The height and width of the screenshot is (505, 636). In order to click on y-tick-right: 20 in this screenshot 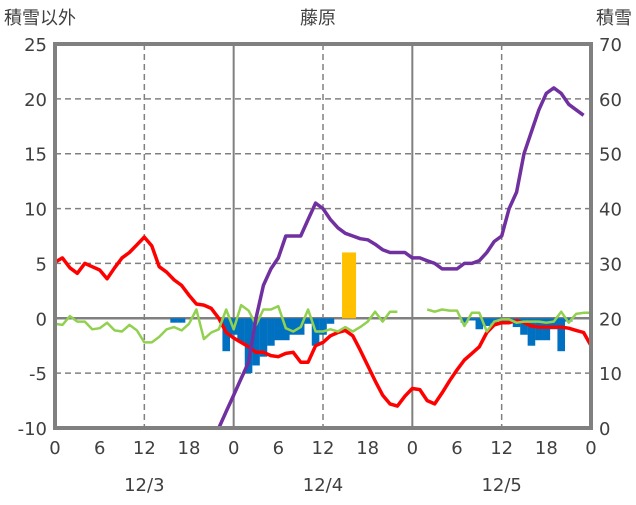, I will do `click(610, 319)`.